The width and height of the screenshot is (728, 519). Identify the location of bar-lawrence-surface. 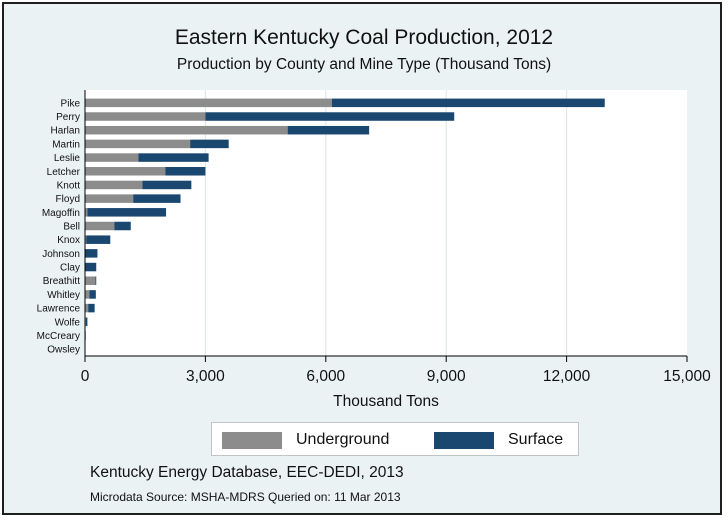
(91, 308).